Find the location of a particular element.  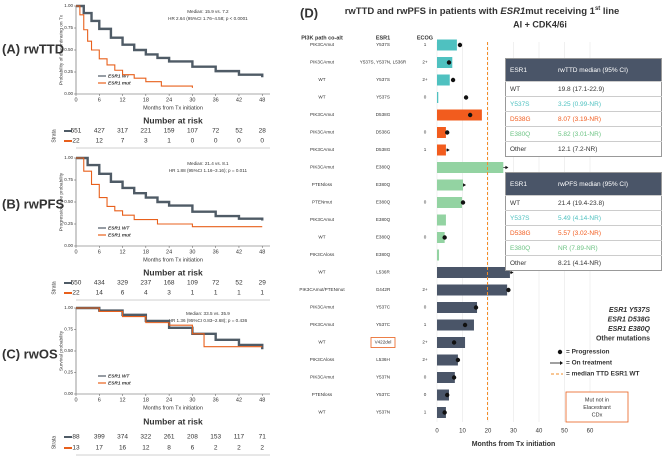

esr1-mutation: V422del is located at coordinates (383, 342).